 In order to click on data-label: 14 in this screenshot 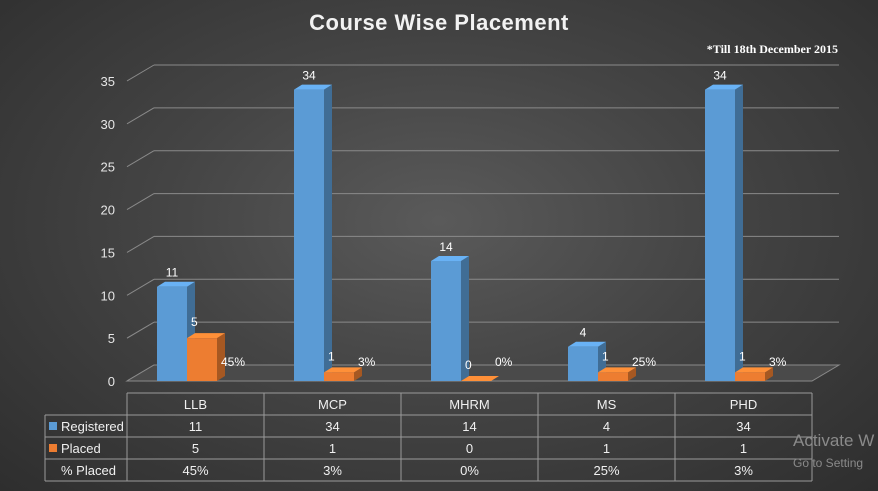, I will do `click(446, 247)`.